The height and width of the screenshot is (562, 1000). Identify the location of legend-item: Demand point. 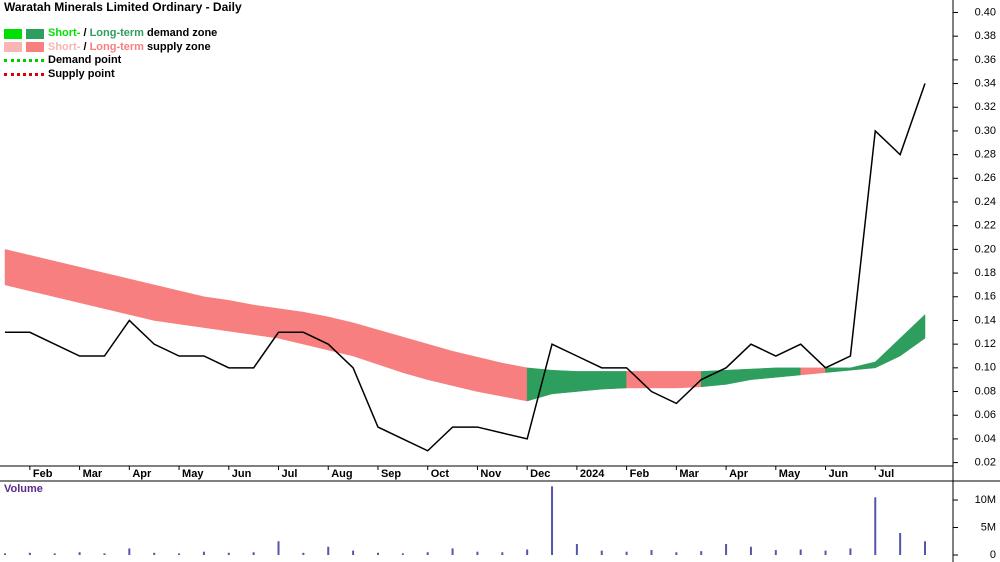
(110, 61).